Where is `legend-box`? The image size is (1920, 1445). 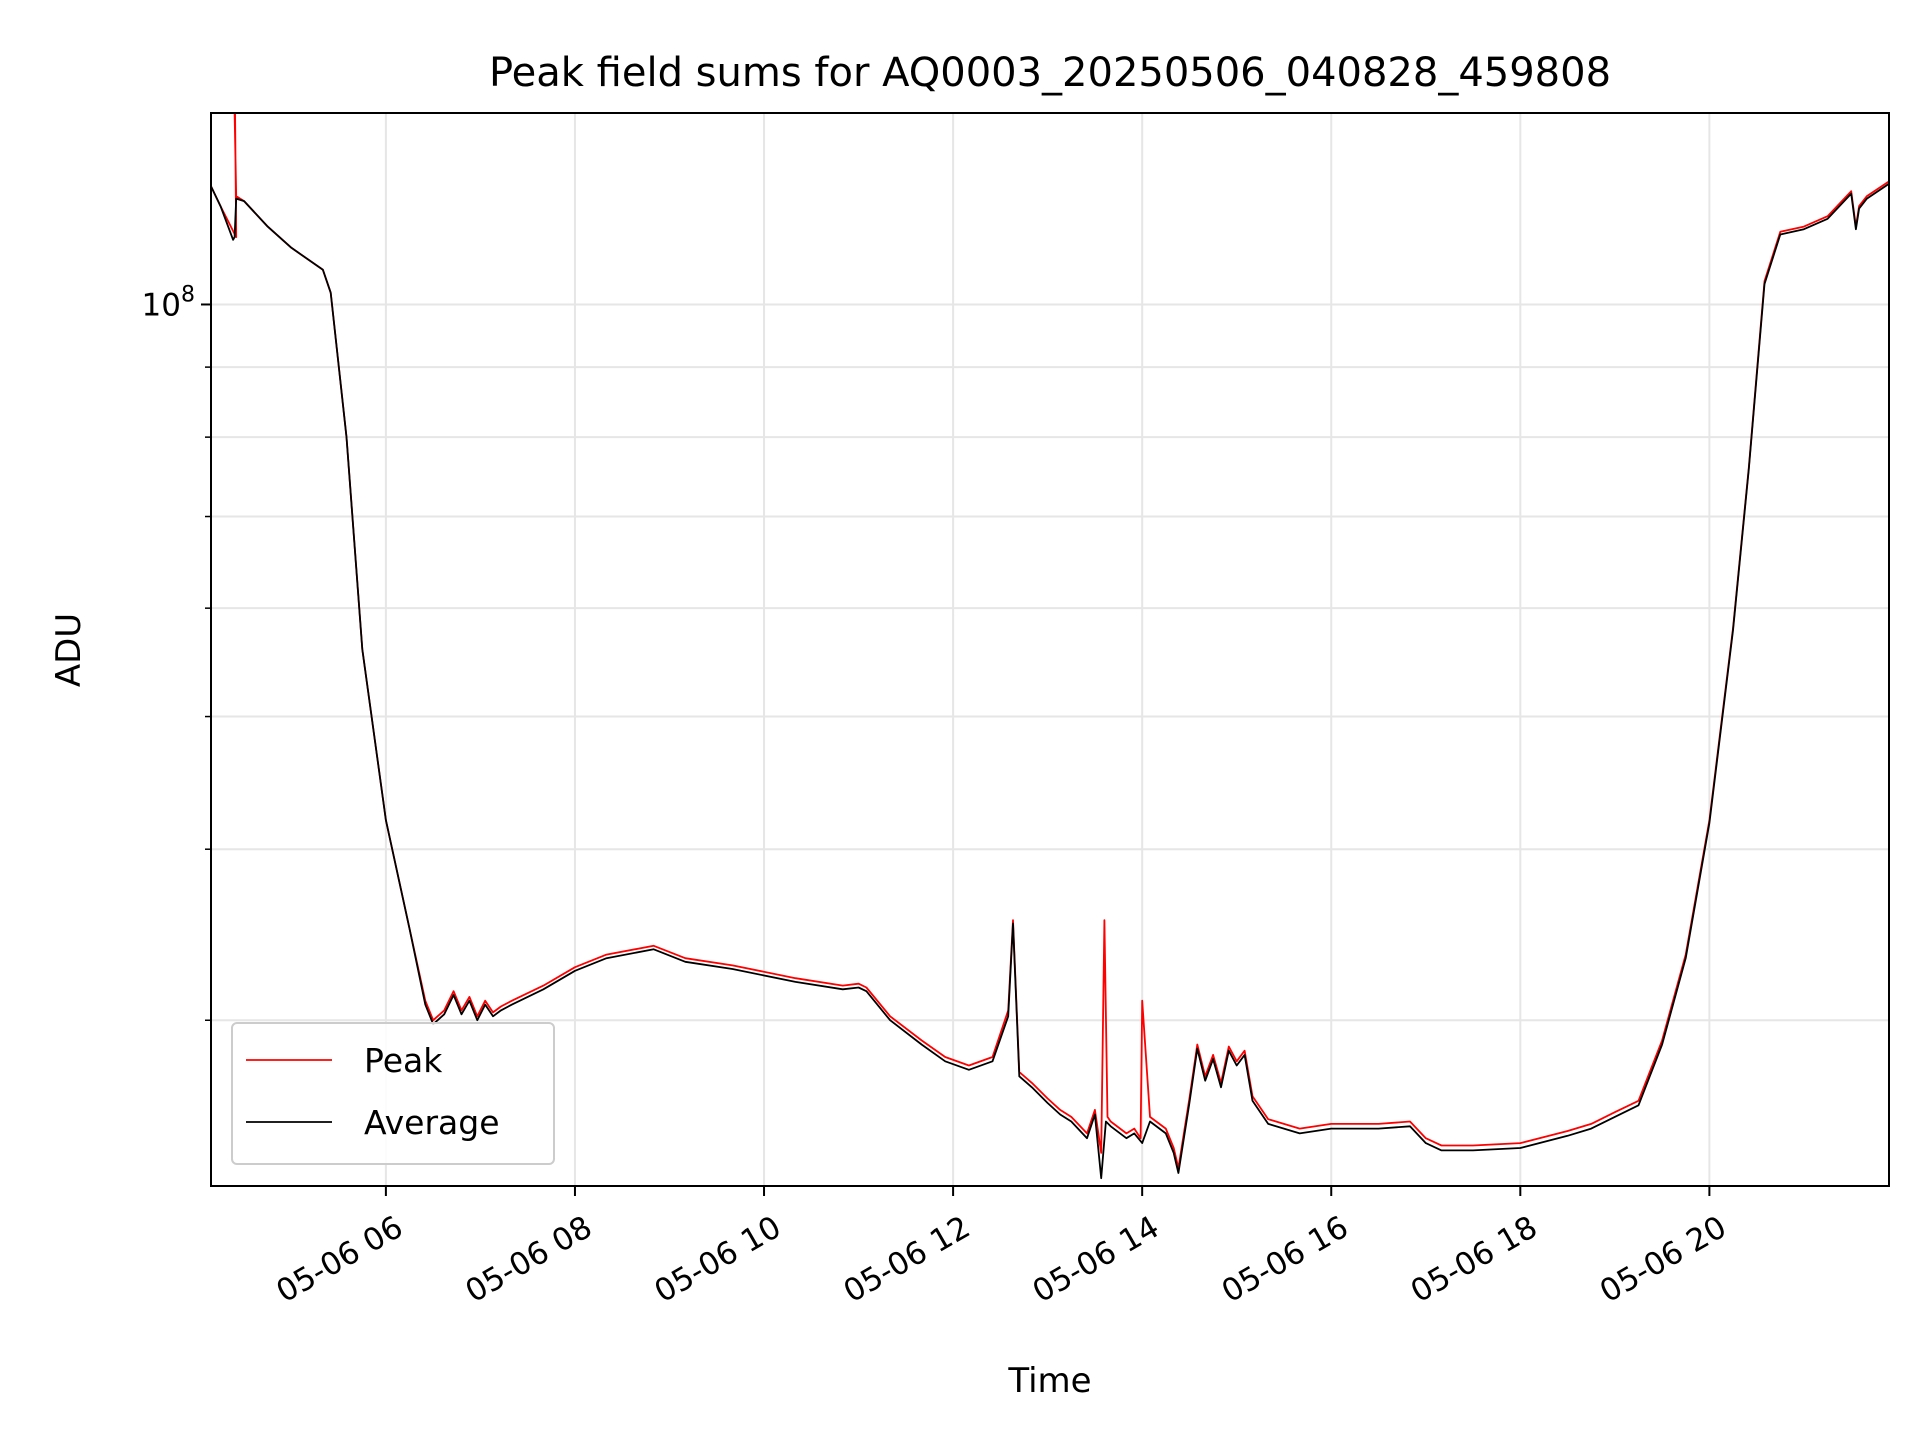 legend-box is located at coordinates (393, 1093).